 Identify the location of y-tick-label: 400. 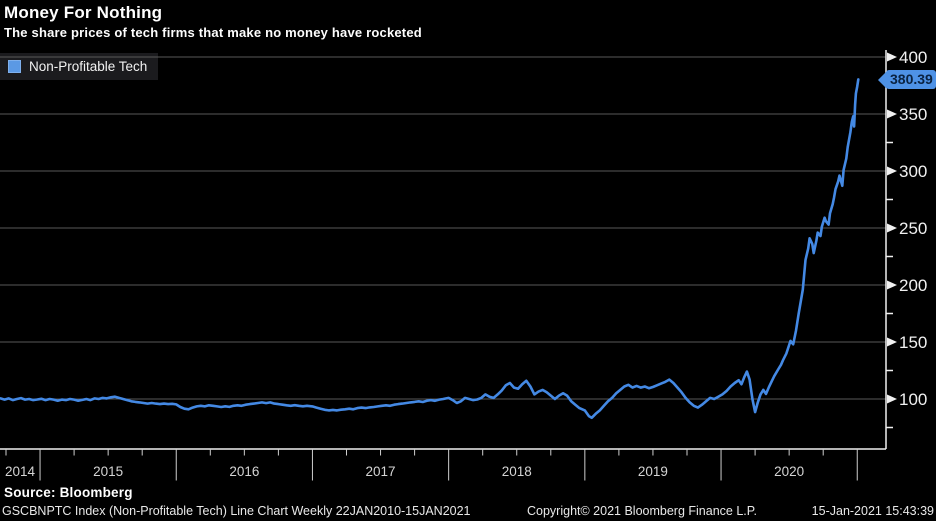
(913, 57).